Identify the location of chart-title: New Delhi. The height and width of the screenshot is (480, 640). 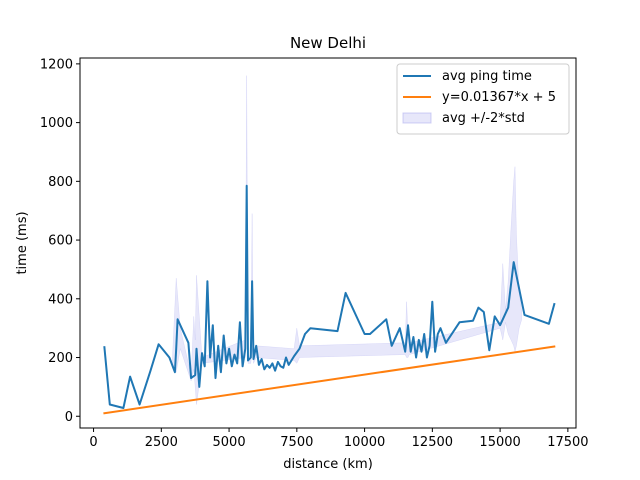
(328, 43).